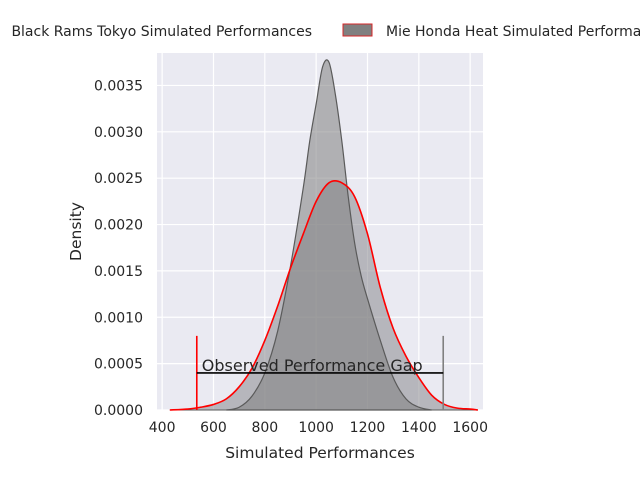  I want to click on x-tick-label: 400, so click(162, 428).